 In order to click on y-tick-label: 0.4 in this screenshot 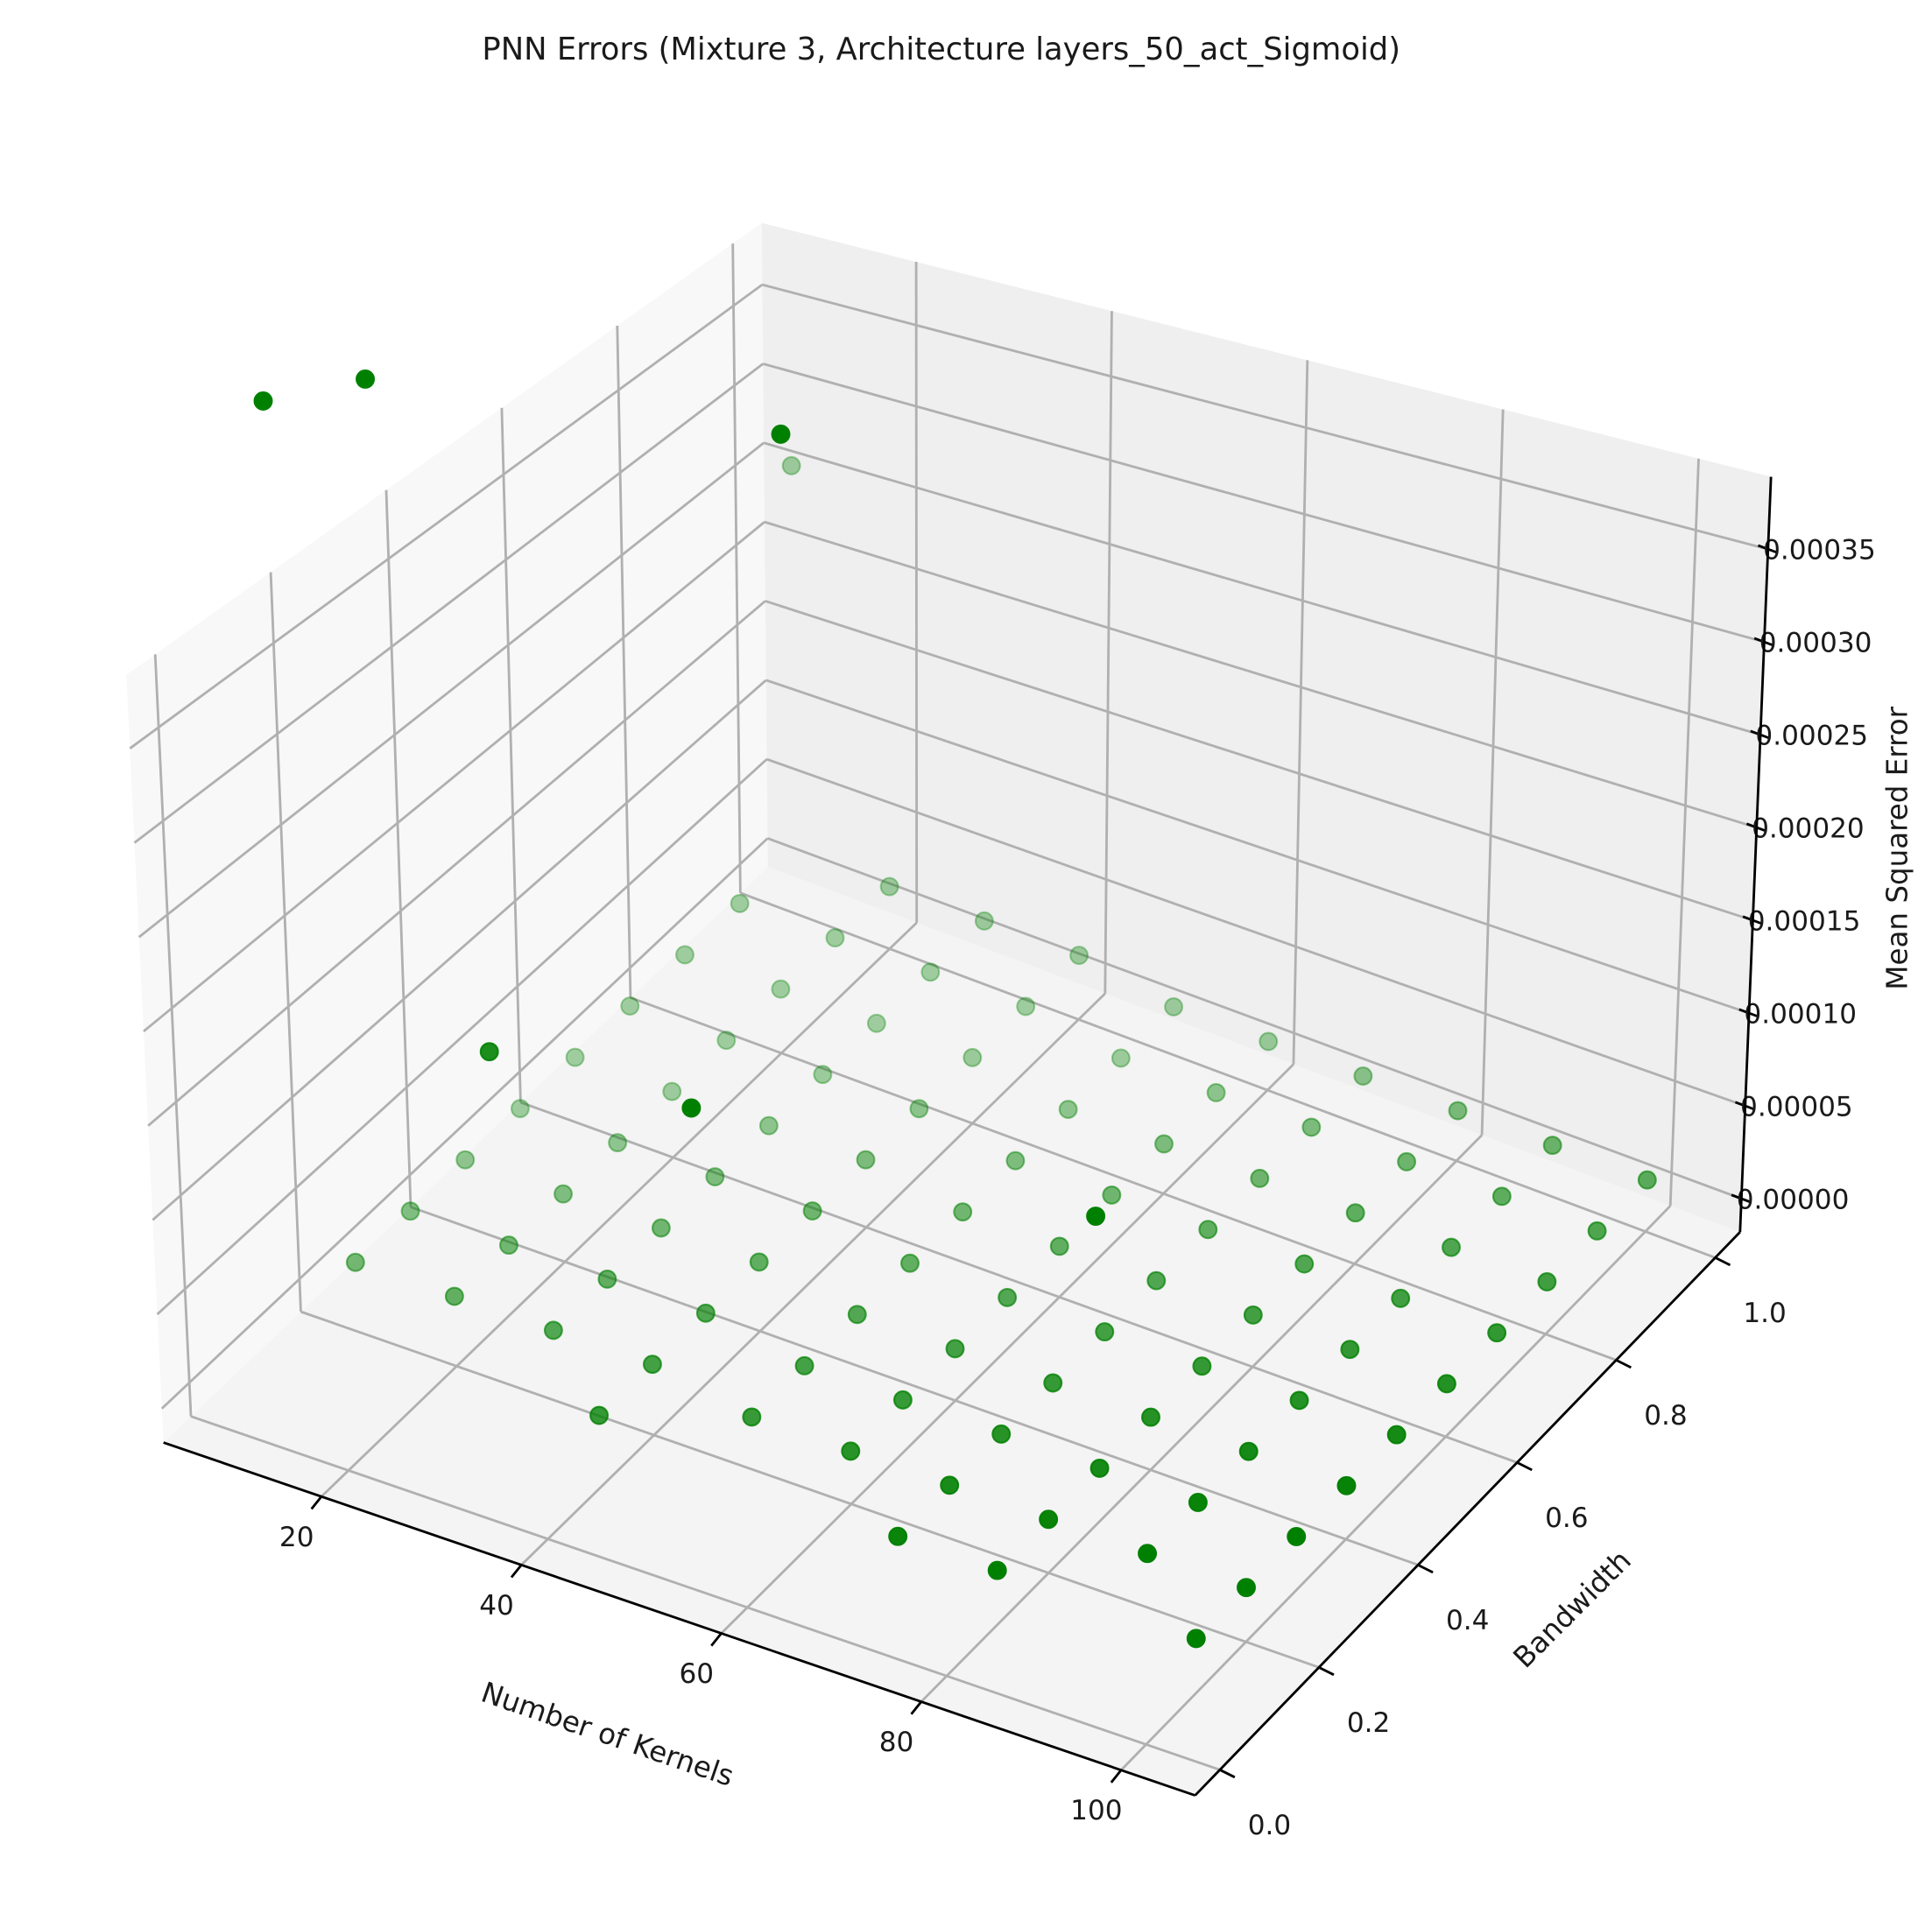, I will do `click(1467, 1620)`.